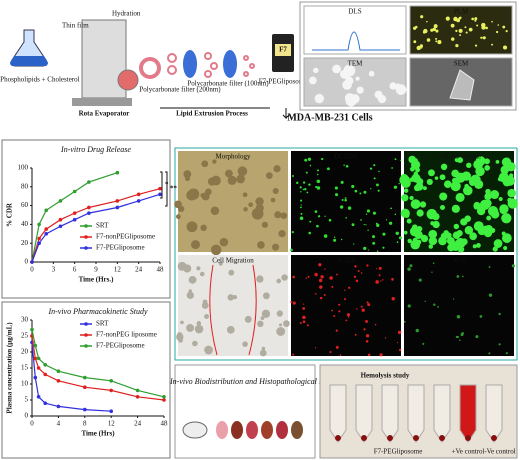  Describe the element at coordinates (25, 336) in the screenshot. I see `y-tick-label: 25` at that location.